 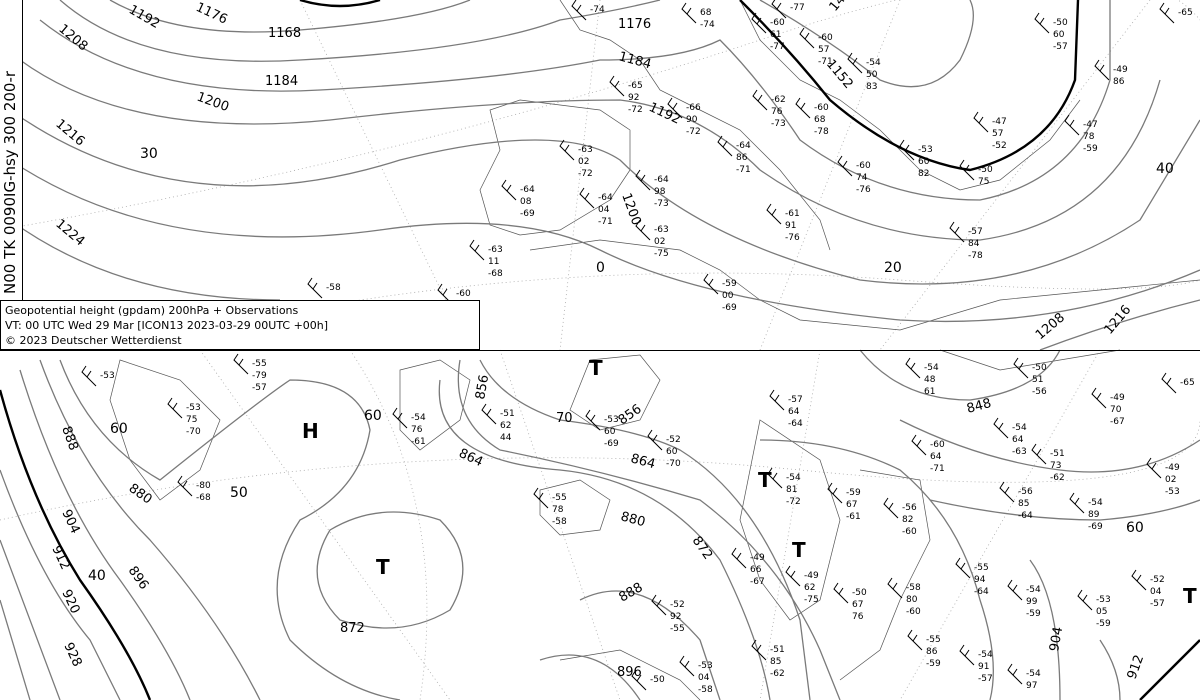 What do you see at coordinates (672, 452) in the screenshot?
I see `height-value: 60` at bounding box center [672, 452].